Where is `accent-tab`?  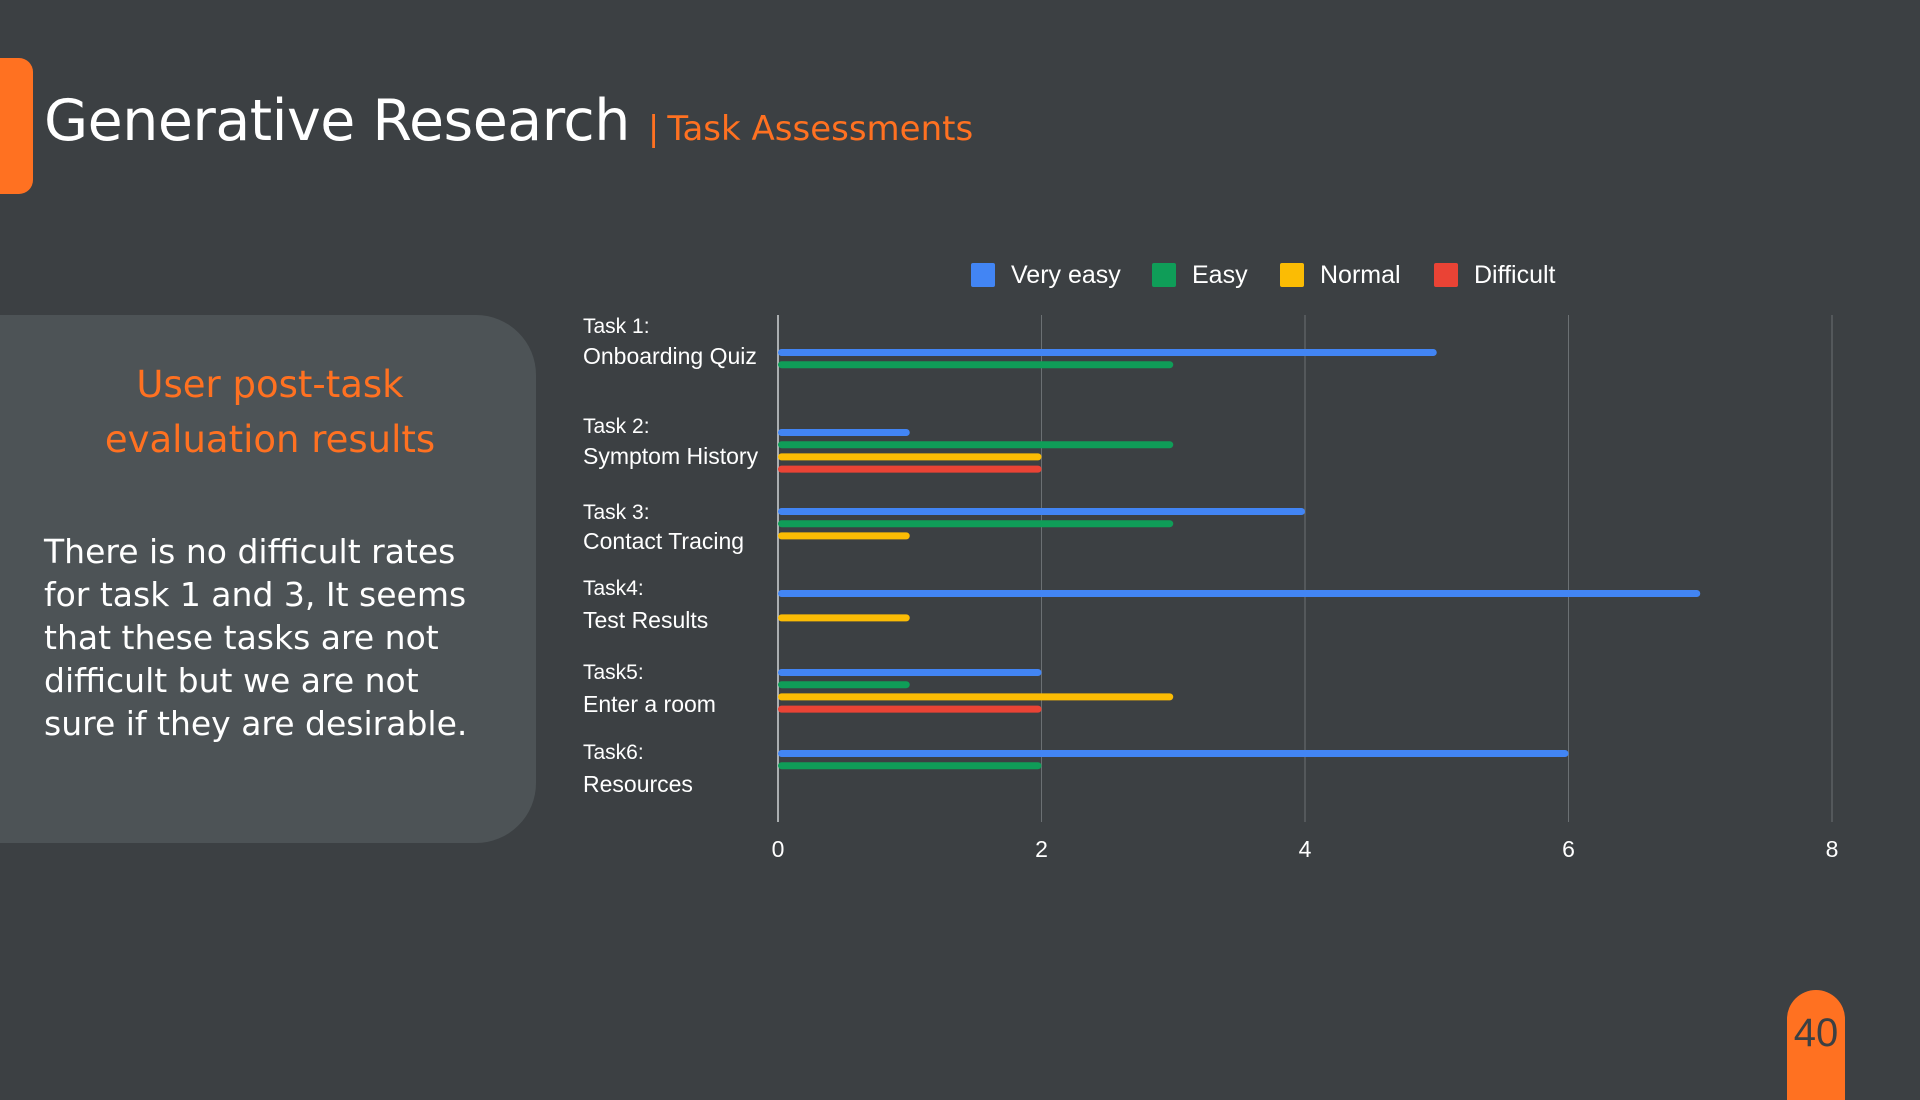 accent-tab is located at coordinates (16, 126).